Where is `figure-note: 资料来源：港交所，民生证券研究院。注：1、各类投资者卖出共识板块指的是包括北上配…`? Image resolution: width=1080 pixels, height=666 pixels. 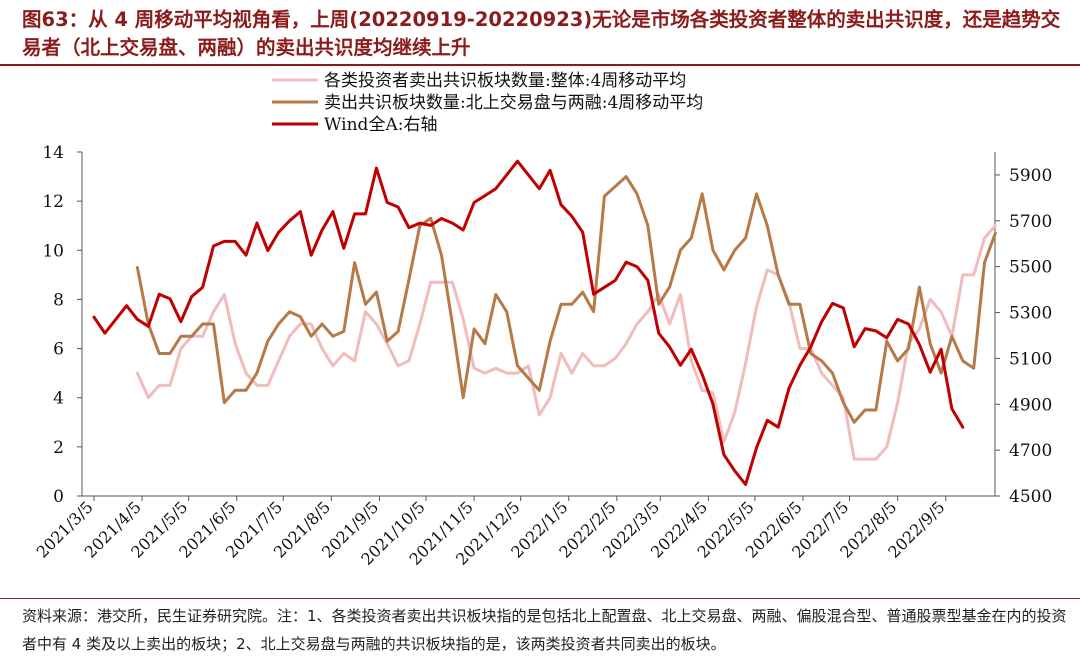 figure-note: 资料来源：港交所，民生证券研究院。注：1、各类投资者卖出共识板块指的是包括北上配… is located at coordinates (544, 630).